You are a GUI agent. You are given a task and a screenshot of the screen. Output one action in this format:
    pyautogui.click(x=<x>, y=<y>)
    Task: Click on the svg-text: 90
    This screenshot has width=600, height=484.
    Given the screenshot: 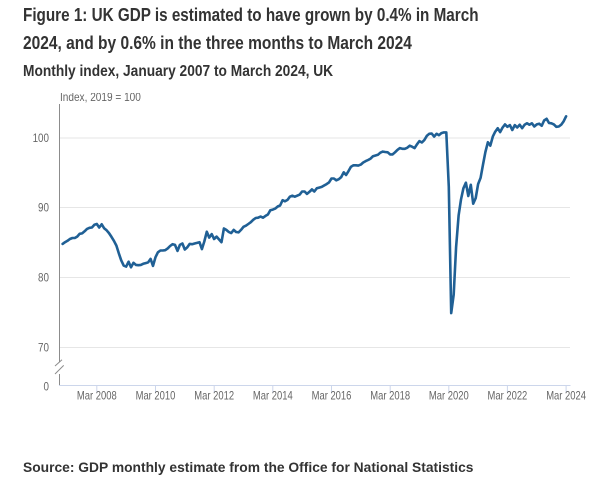 What is the action you would take?
    pyautogui.click(x=43, y=208)
    